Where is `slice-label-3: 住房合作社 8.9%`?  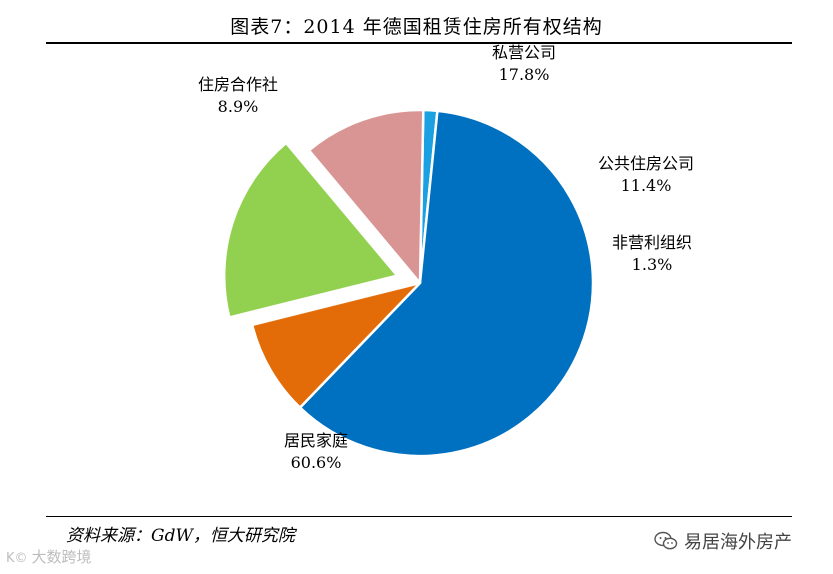
slice-label-3: 住房合作社 8.9% is located at coordinates (238, 96).